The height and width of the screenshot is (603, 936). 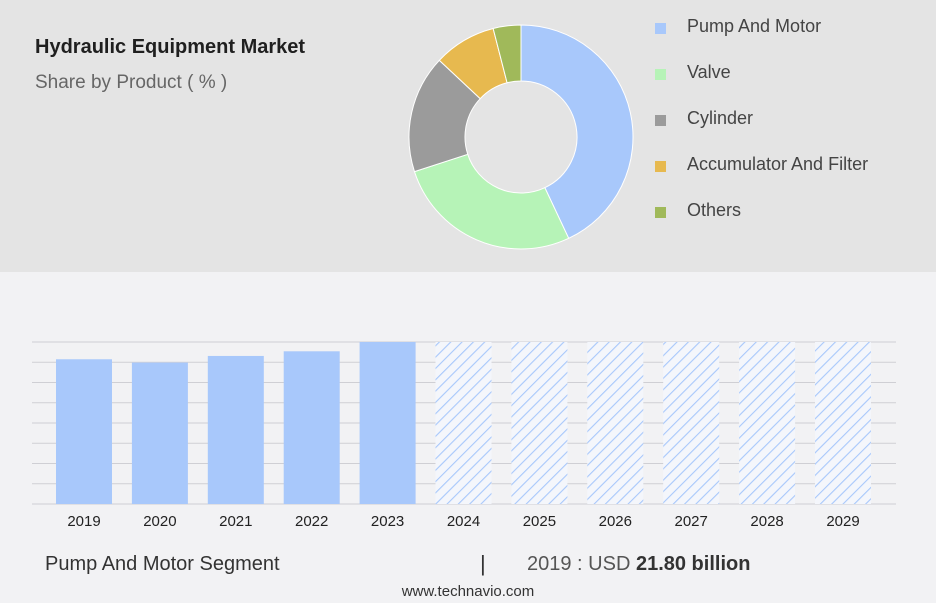 I want to click on donut-slice-valve, so click(x=491, y=201).